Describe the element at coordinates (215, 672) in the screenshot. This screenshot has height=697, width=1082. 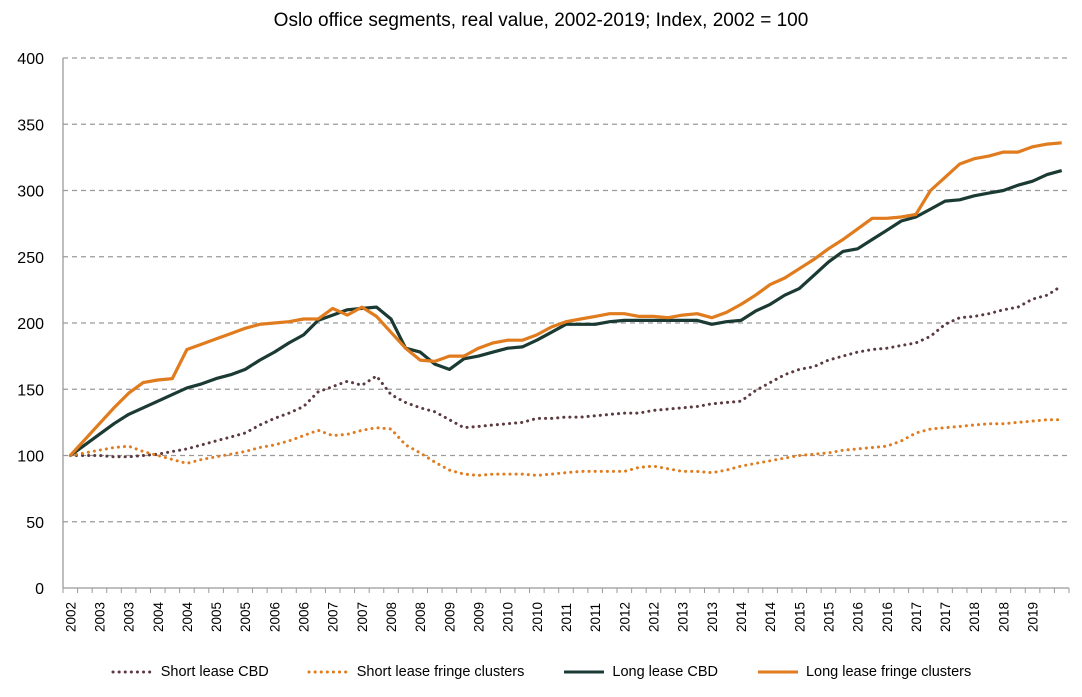
I see `legend-label: Short lease CBD` at that location.